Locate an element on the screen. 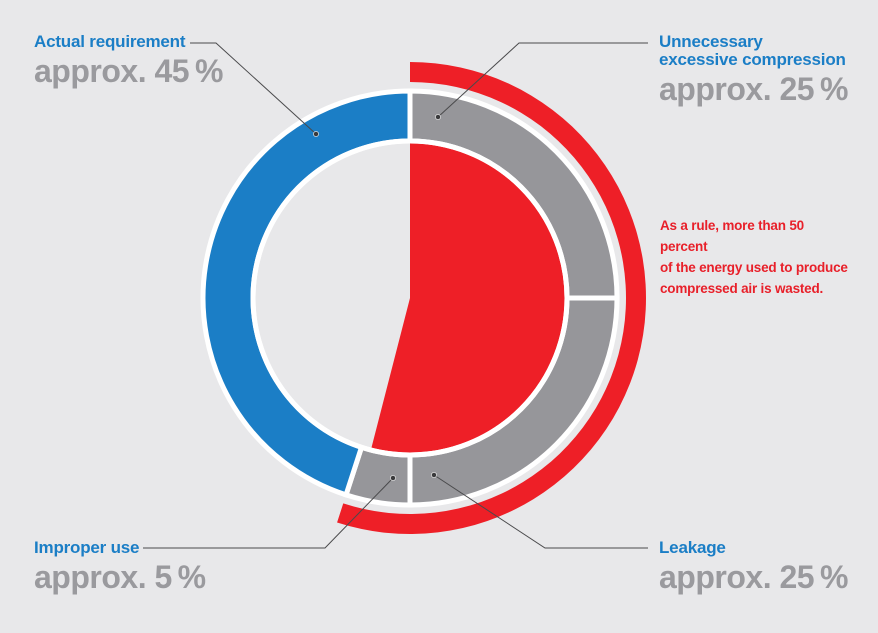 This screenshot has height=633, width=878. leader-actual-requirement is located at coordinates (253, 88).